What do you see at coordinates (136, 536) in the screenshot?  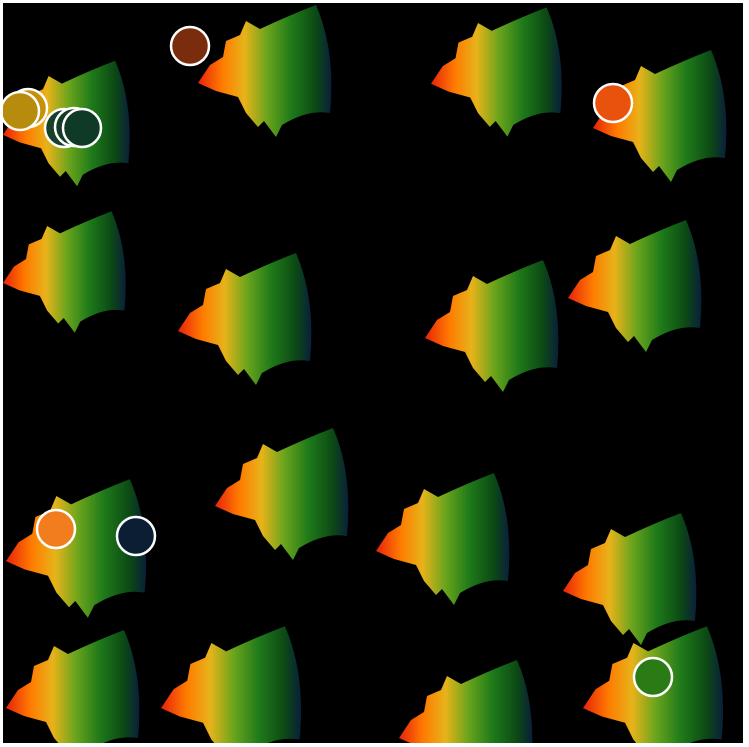 I see `marker-navy` at bounding box center [136, 536].